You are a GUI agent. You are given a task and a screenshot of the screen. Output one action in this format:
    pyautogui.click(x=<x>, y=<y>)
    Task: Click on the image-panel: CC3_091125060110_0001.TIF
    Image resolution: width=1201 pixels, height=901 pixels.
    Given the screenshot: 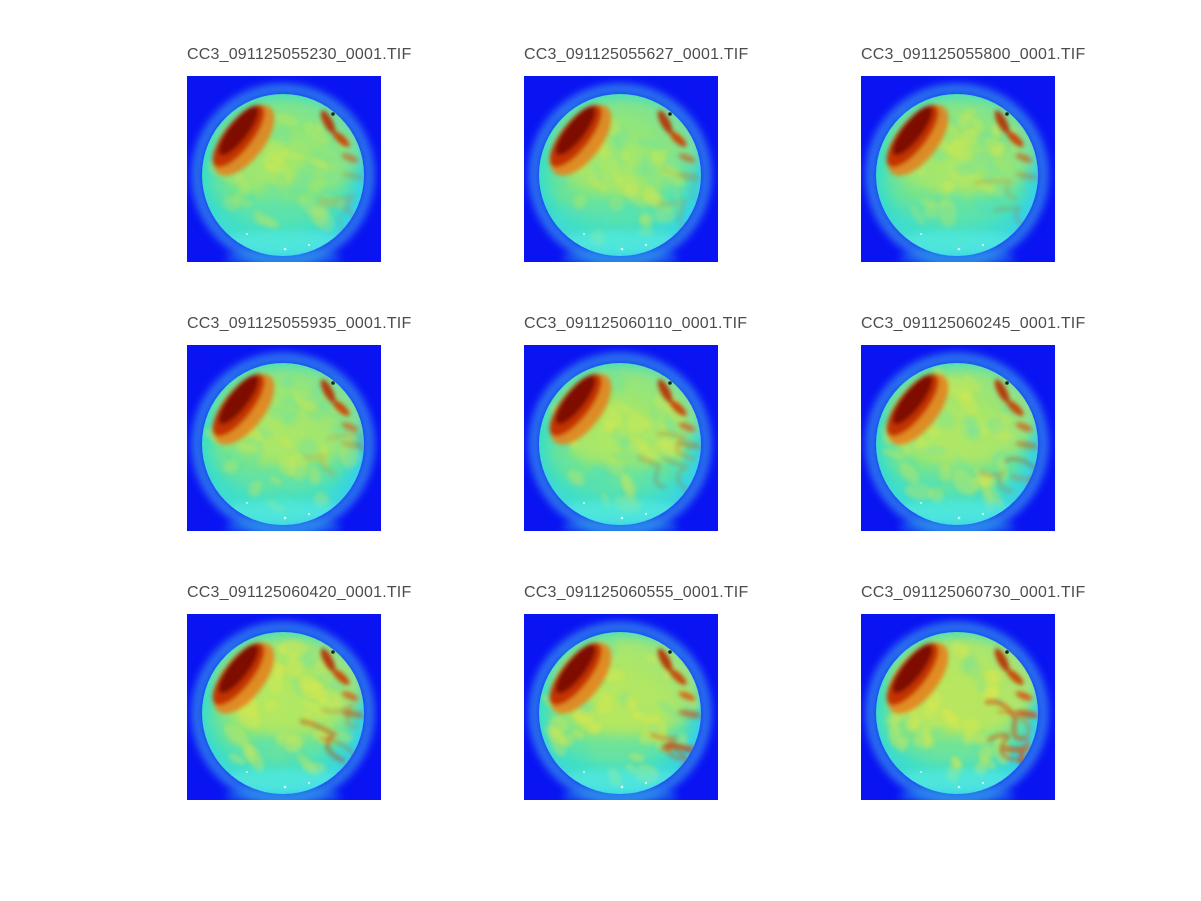 What is the action you would take?
    pyautogui.click(x=635, y=422)
    